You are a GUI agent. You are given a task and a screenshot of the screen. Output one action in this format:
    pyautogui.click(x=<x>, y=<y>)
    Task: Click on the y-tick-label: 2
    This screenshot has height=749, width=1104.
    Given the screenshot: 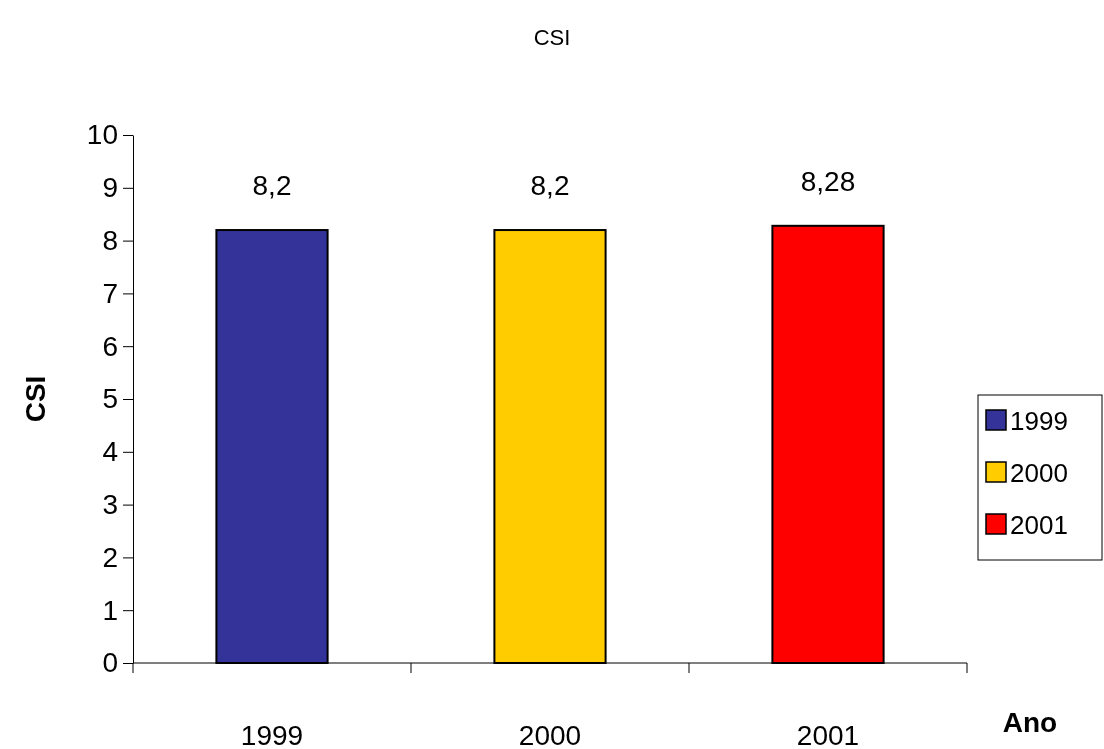 What is the action you would take?
    pyautogui.click(x=110, y=557)
    